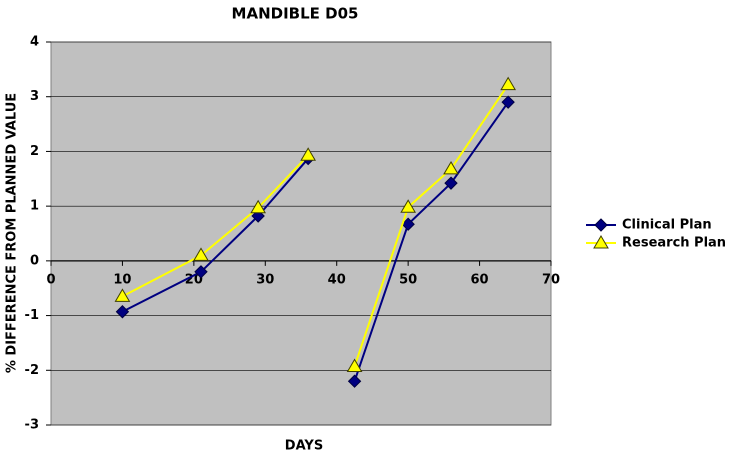  What do you see at coordinates (194, 279) in the screenshot?
I see `x-tick-label: 20` at bounding box center [194, 279].